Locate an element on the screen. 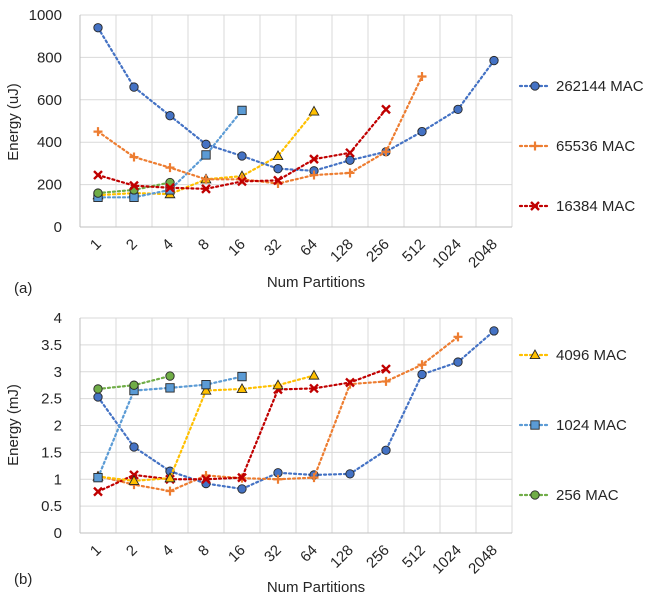  y-tick-label: 1.5 is located at coordinates (51, 452).